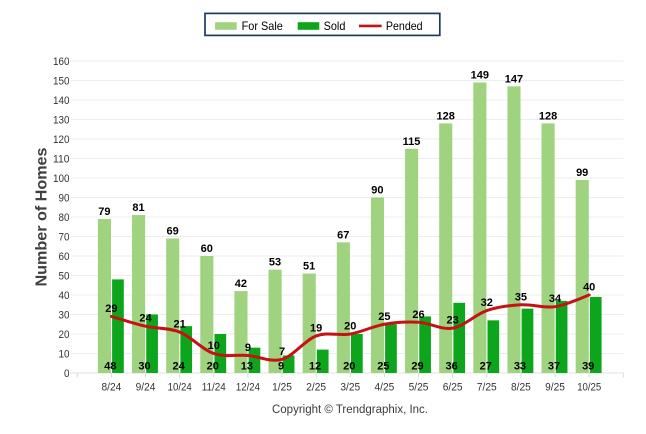 Image resolution: width=646 pixels, height=434 pixels. What do you see at coordinates (521, 297) in the screenshot?
I see `svg-text: 35` at bounding box center [521, 297].